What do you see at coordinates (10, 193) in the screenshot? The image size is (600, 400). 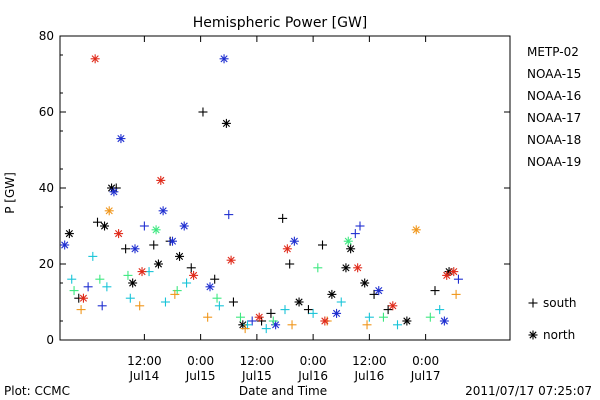 I see `y-axis-label: P [GW]` at bounding box center [10, 193].